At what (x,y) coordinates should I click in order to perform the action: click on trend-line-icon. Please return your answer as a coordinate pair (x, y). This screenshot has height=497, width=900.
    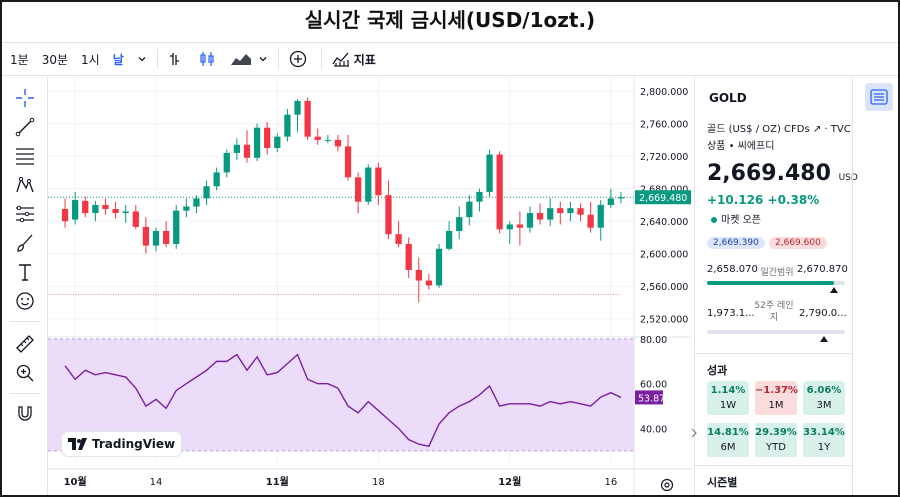
    Looking at the image, I should click on (25, 127).